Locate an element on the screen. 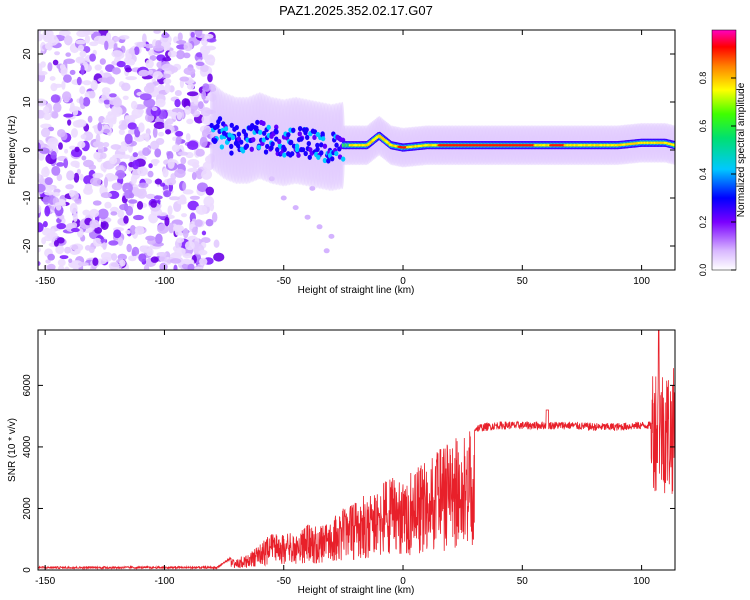 This screenshot has height=600, width=750. snr-xtick-label: -50 is located at coordinates (284, 581).